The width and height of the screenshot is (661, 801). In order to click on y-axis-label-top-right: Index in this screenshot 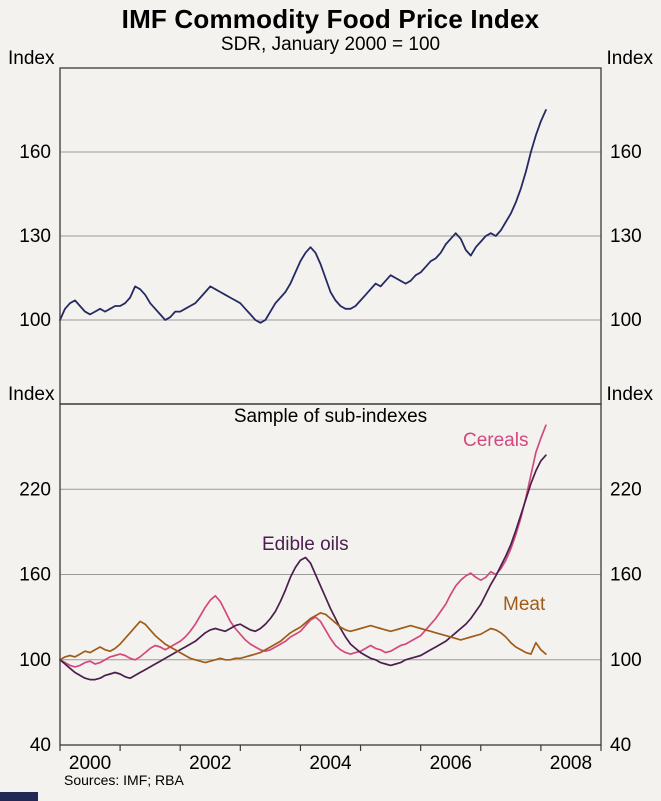, I will do `click(629, 58)`.